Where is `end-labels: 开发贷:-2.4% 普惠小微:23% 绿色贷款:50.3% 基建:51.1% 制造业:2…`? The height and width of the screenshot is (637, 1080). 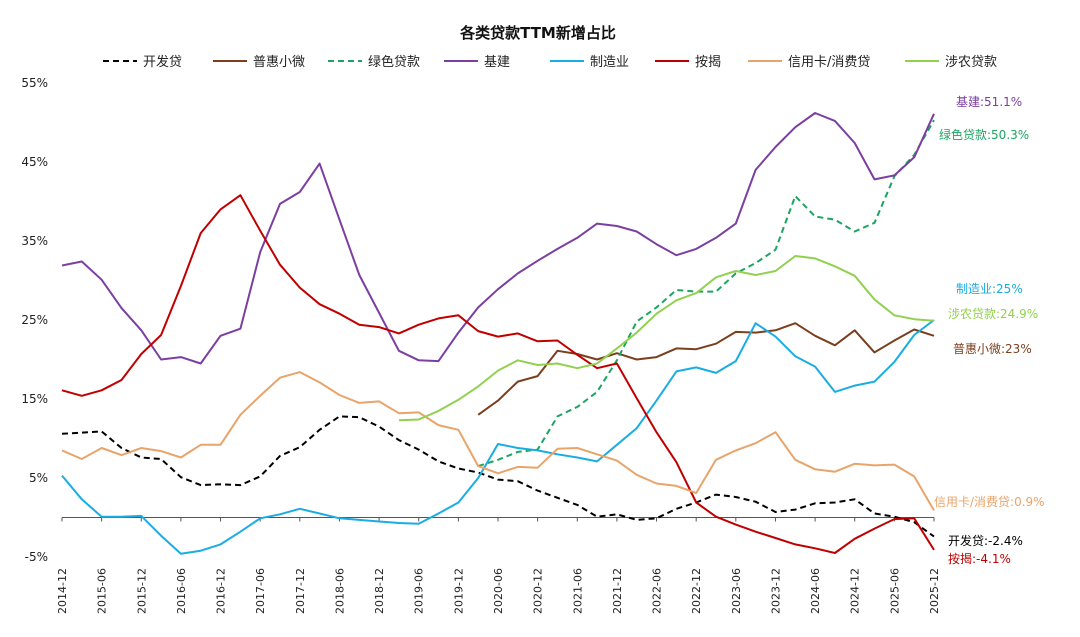 end-labels: 开发贷:-2.4% 普惠小微:23% 绿色贷款:50.3% 基建:51.1% 制造业:2… is located at coordinates (989, 330).